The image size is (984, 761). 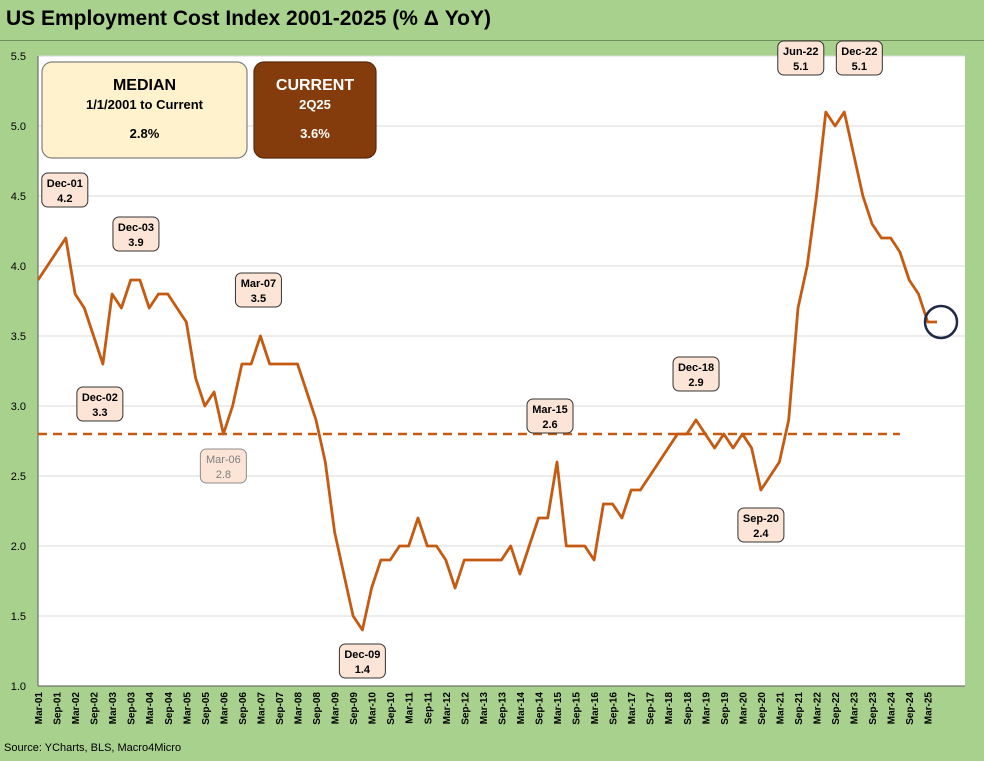 I want to click on y-tick-label: 1.0, so click(x=18, y=687).